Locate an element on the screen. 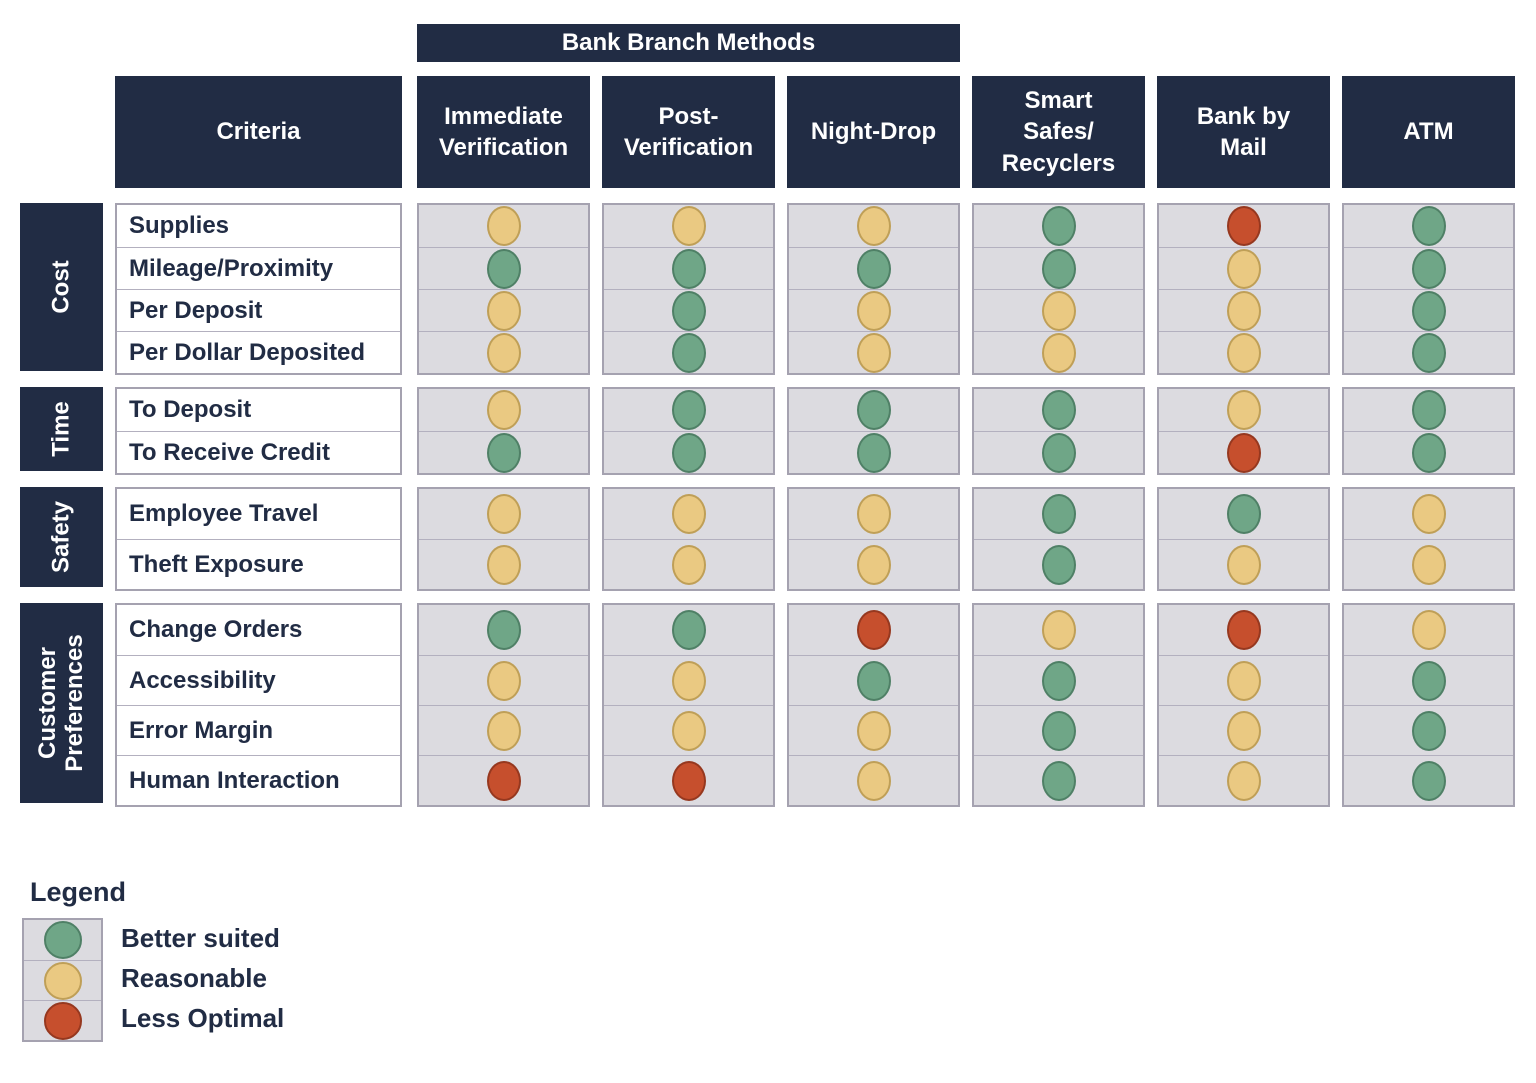 The width and height of the screenshot is (1536, 1083). group-label: Cost is located at coordinates (61, 287).